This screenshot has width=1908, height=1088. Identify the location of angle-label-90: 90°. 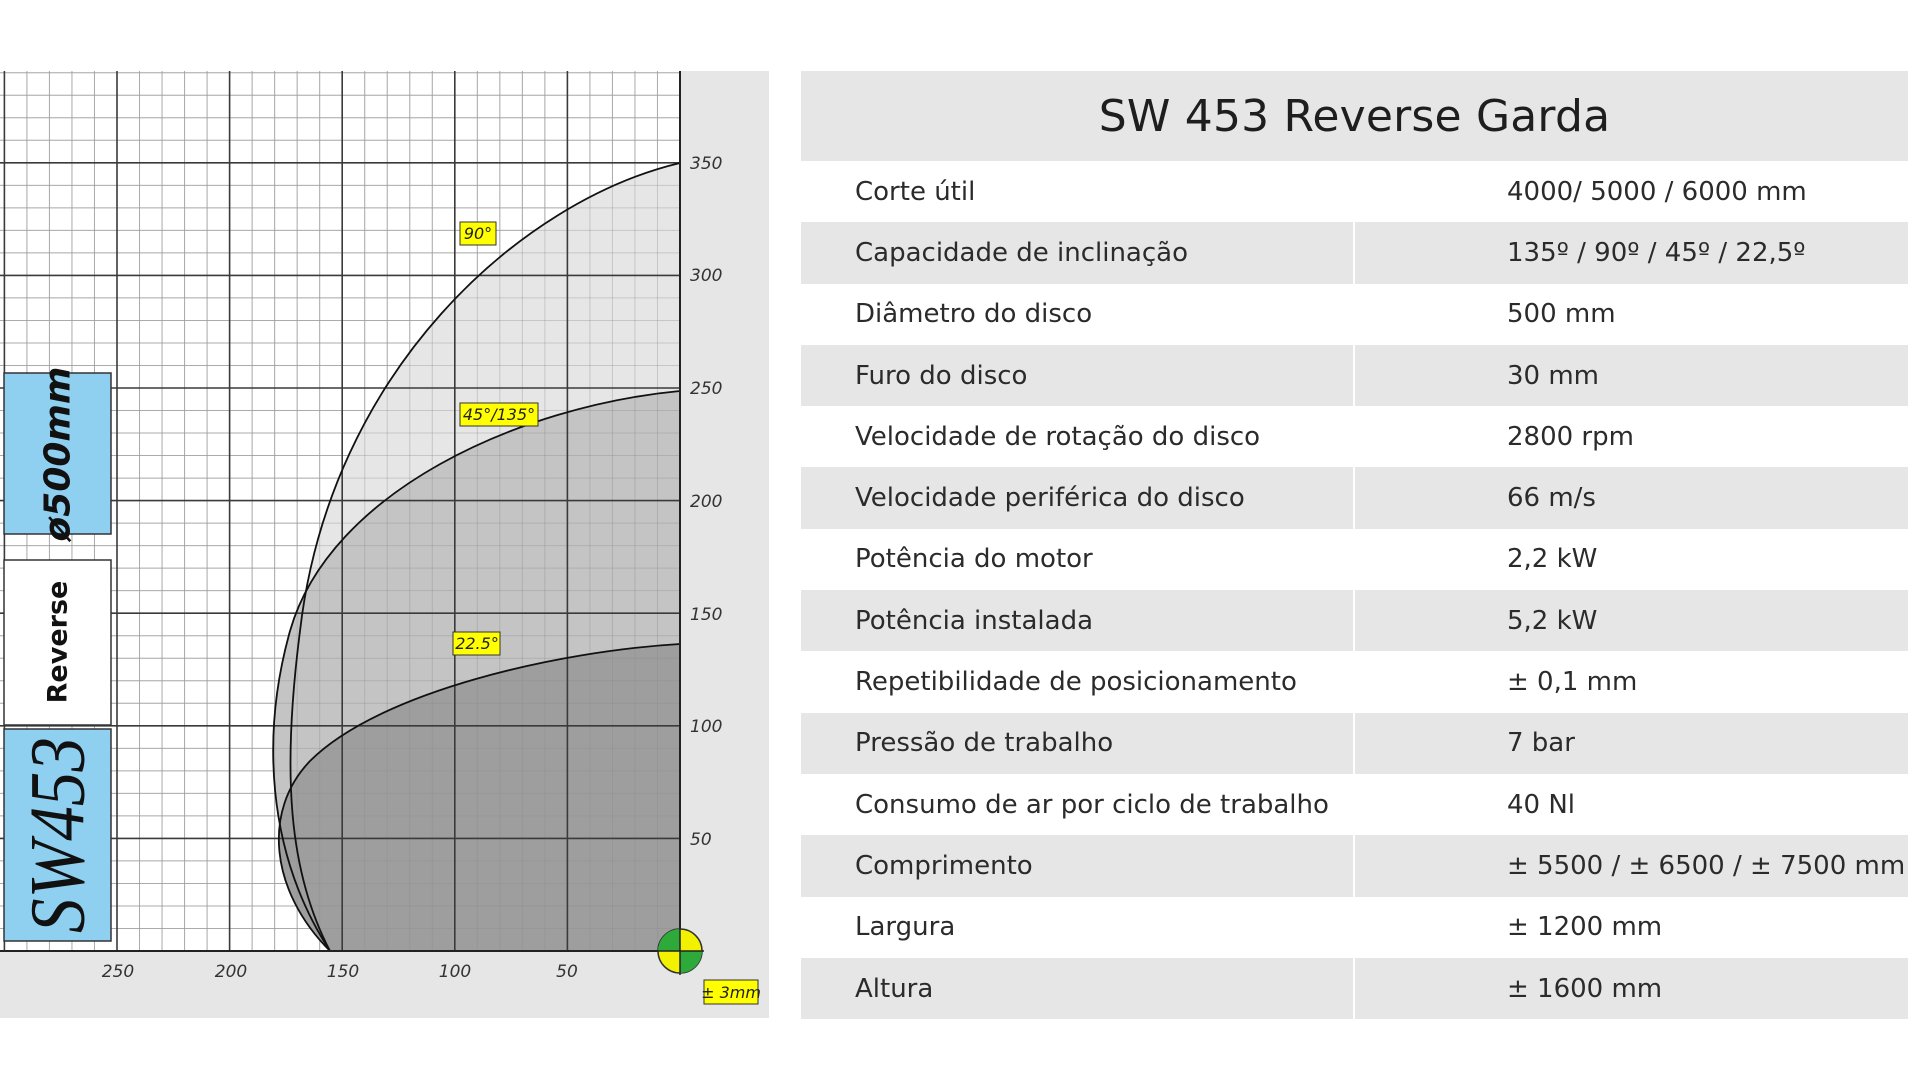
(478, 233).